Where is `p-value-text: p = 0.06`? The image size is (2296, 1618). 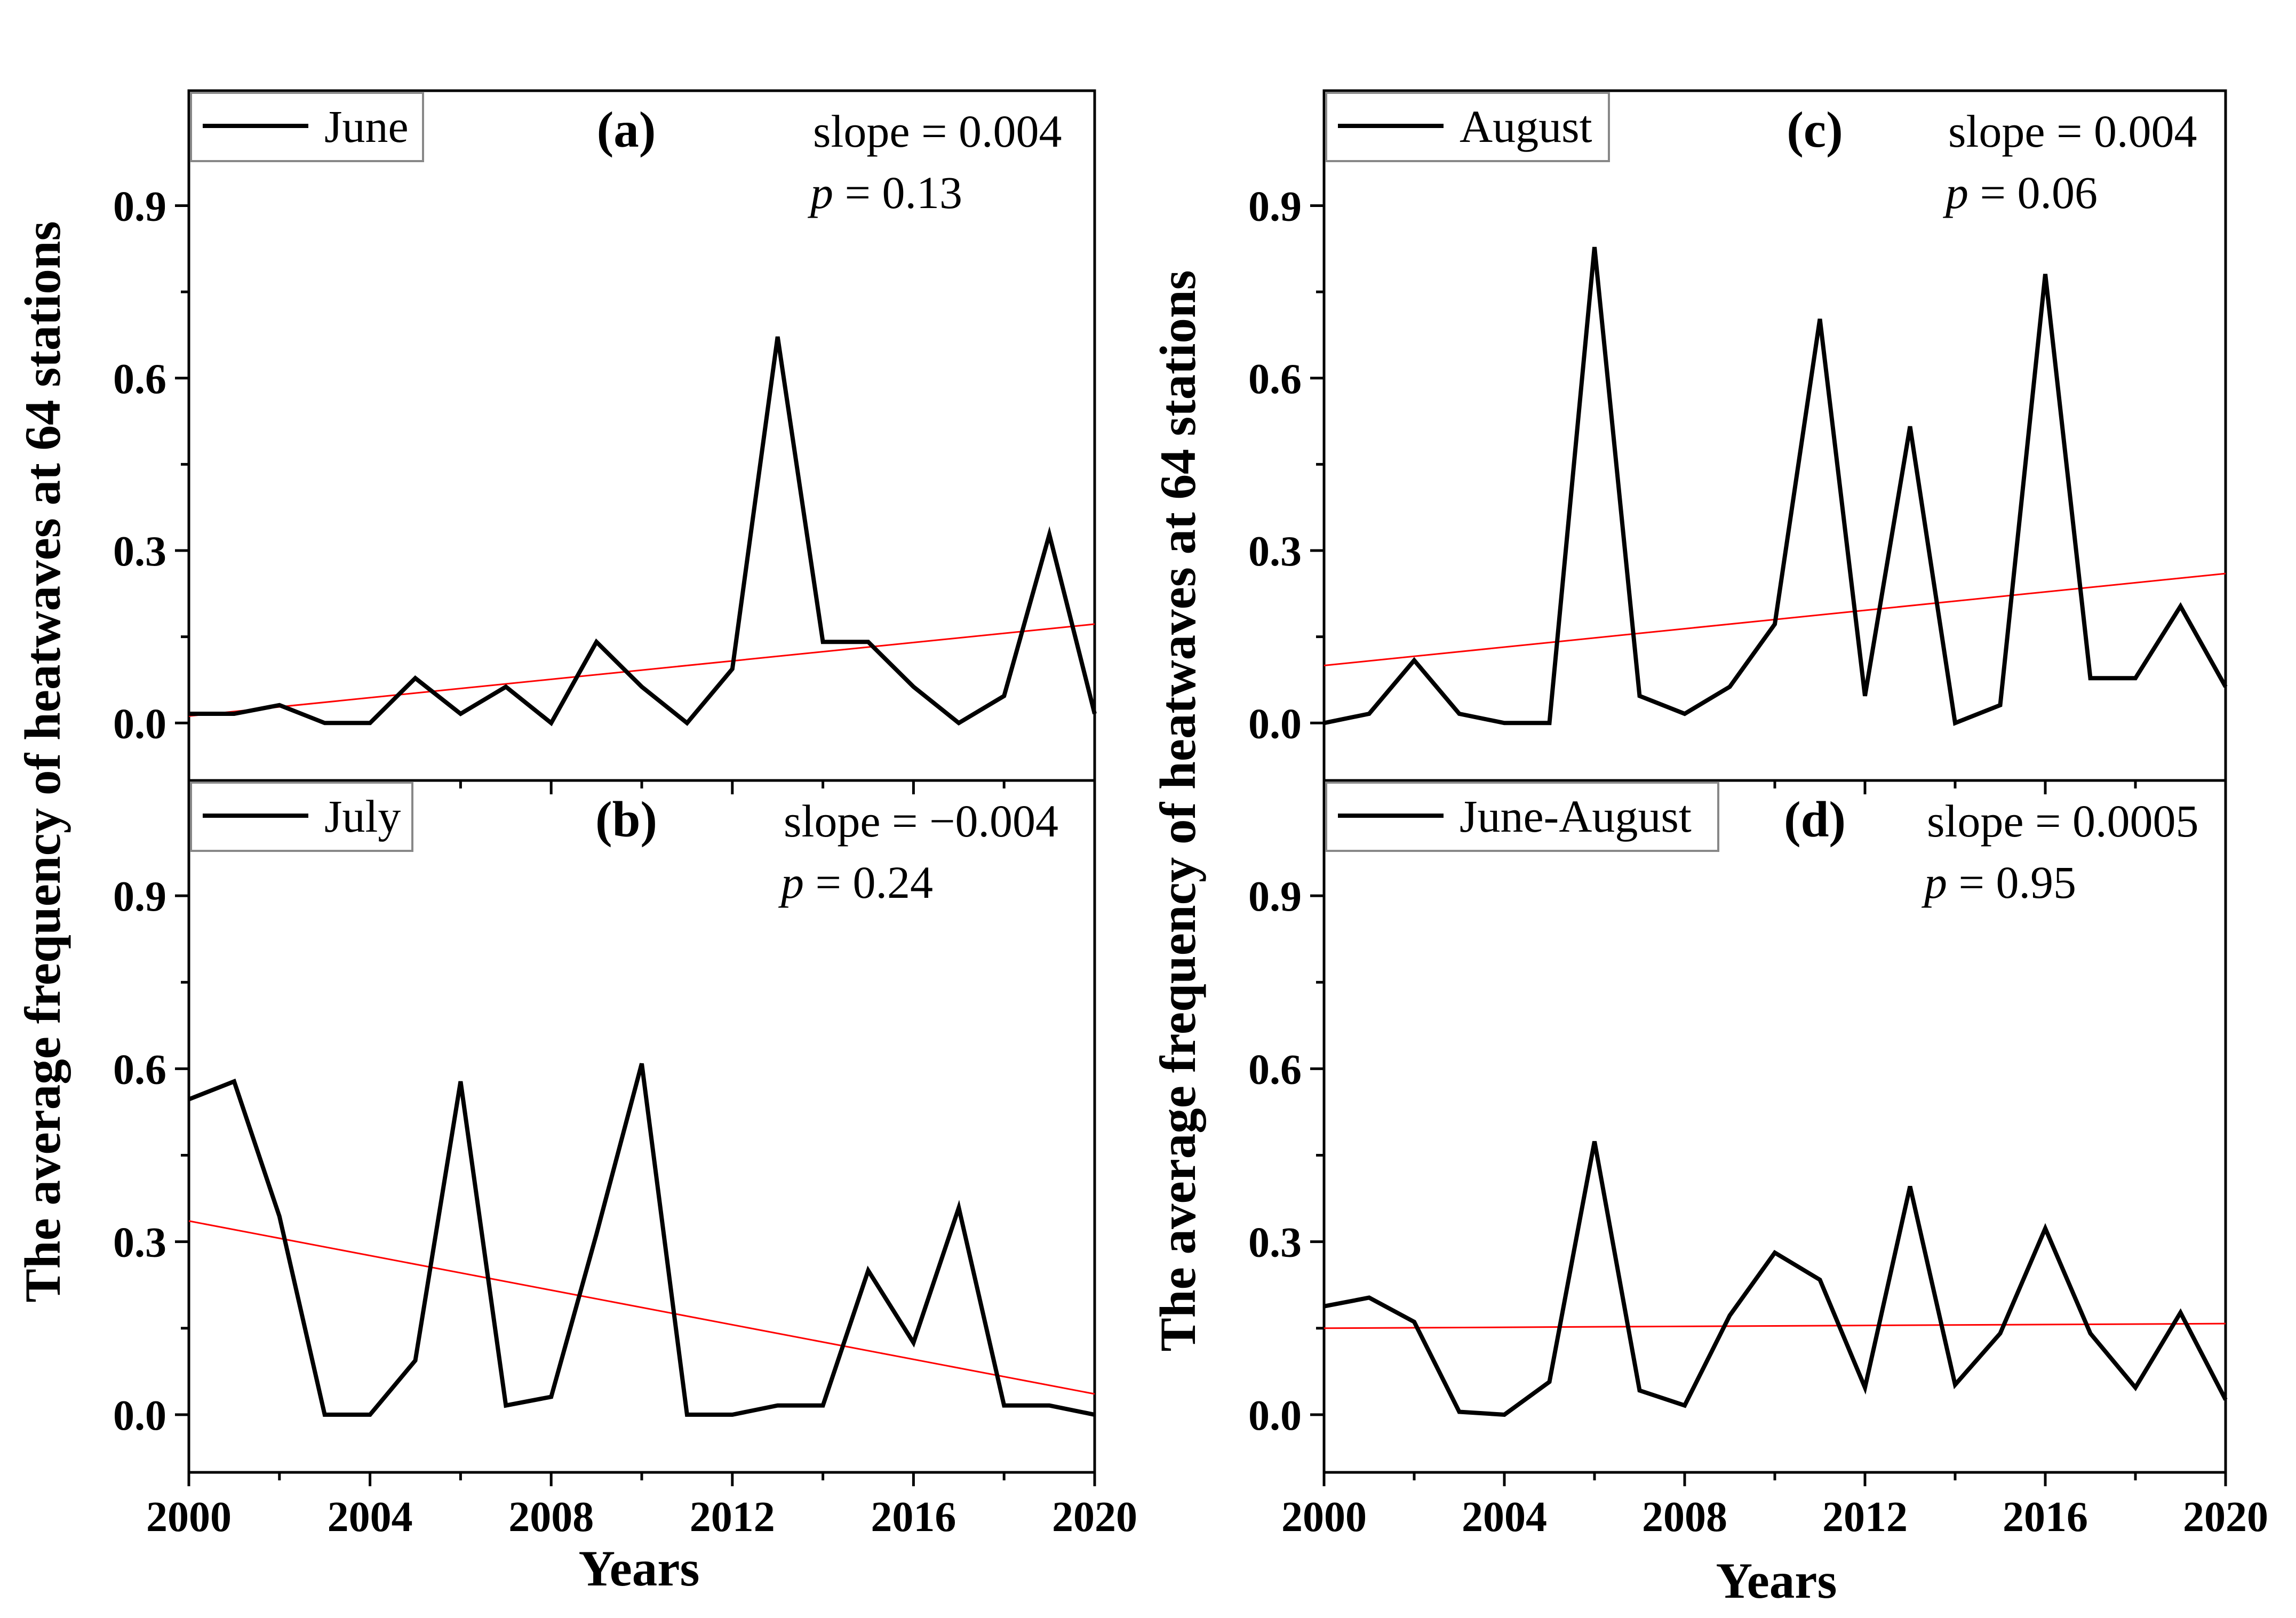 p-value-text: p = 0.06 is located at coordinates (2020, 193).